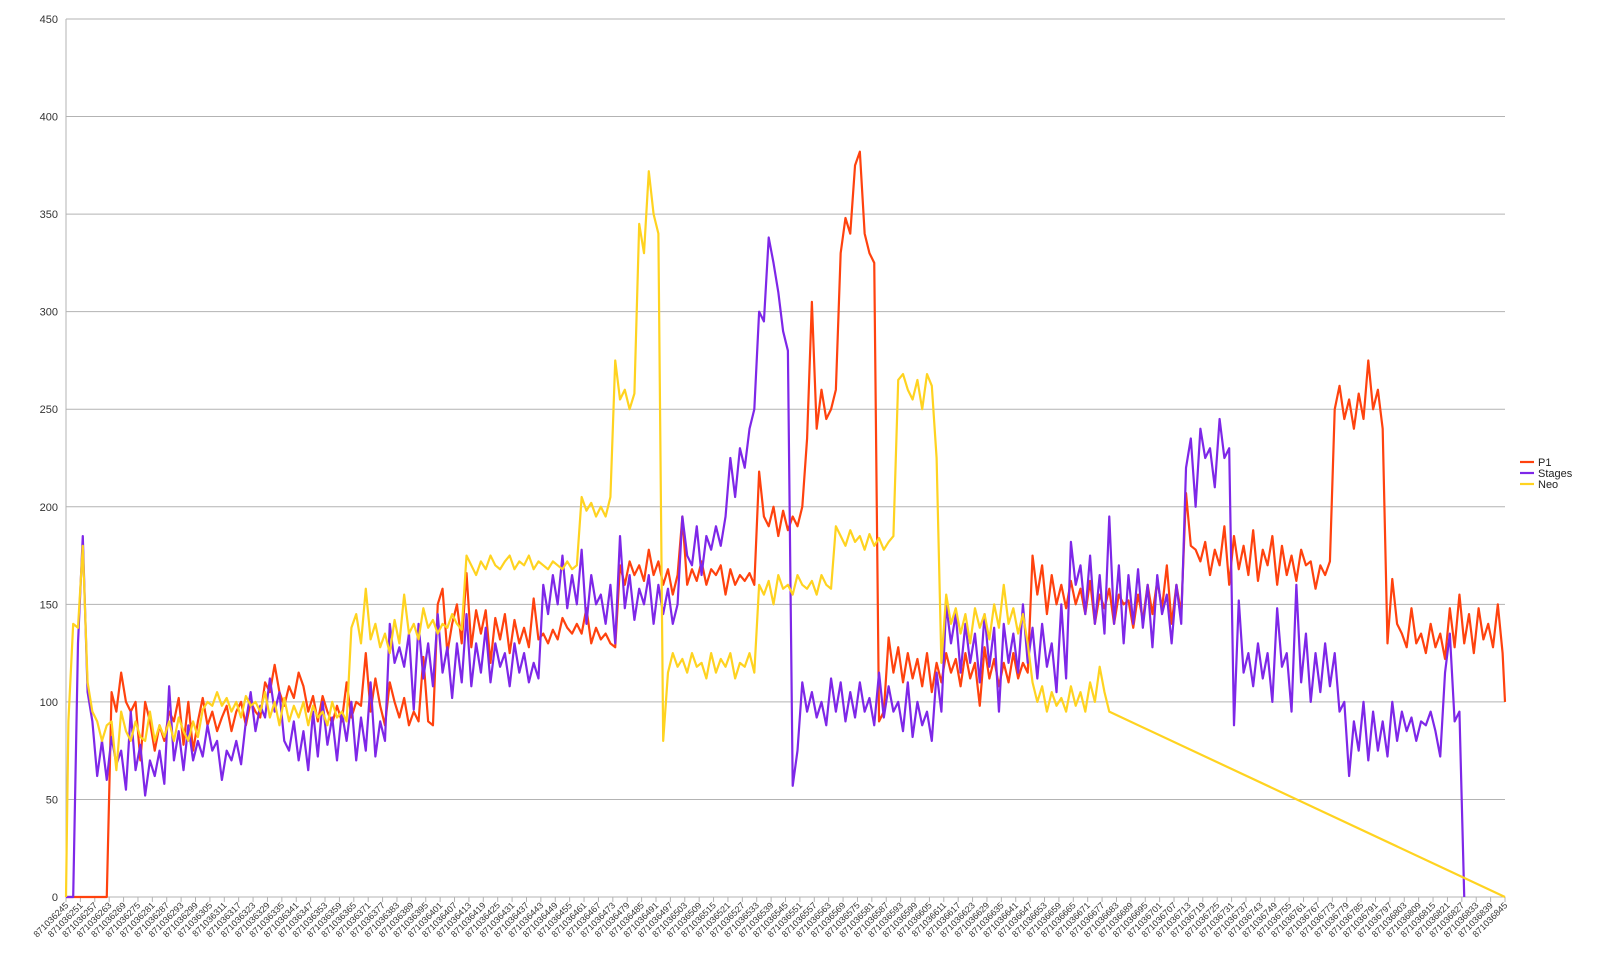  I want to click on y-axis-tick-labels: 0 50 100 150 200 250 300 350 400 450, so click(49, 459).